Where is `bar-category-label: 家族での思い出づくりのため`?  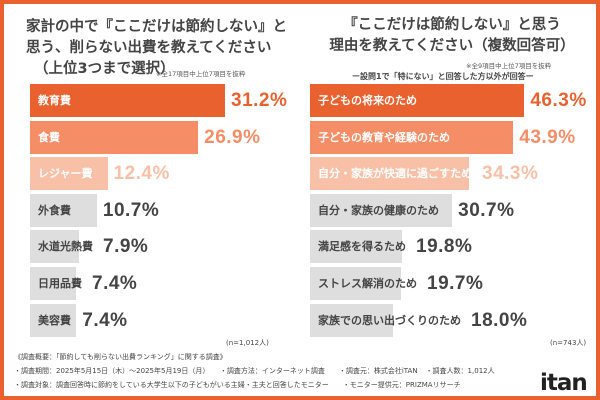
bar-category-label: 家族での思い出づくりのため is located at coordinates (389, 320).